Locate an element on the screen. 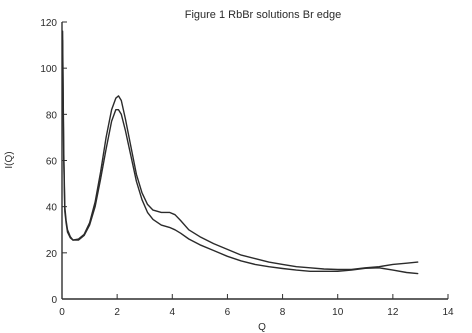  y-tick-label: 80 is located at coordinates (52, 115).